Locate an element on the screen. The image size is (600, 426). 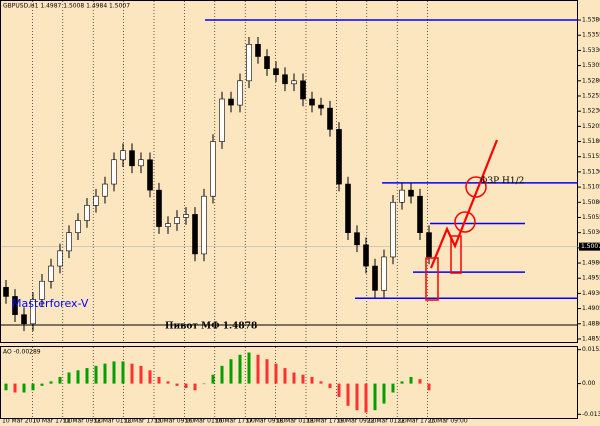
y-tick-label: 1.4930 is located at coordinates (591, 293).